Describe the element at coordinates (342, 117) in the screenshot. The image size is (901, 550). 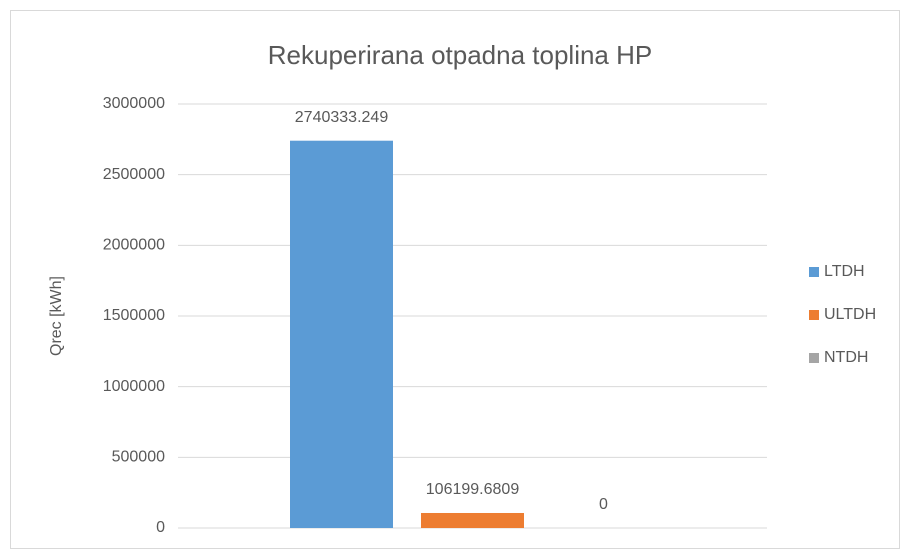
I see `data-label: 2740333.249` at that location.